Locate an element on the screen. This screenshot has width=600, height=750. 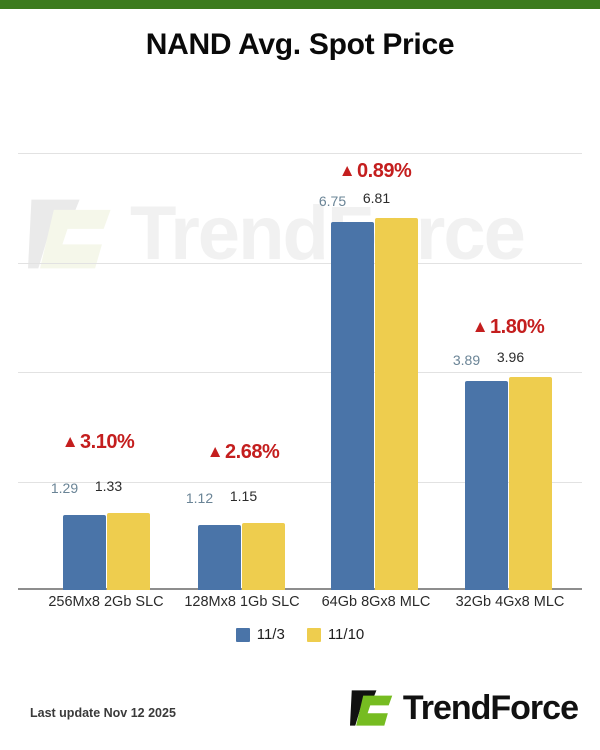
x-axis-line is located at coordinates (300, 589).